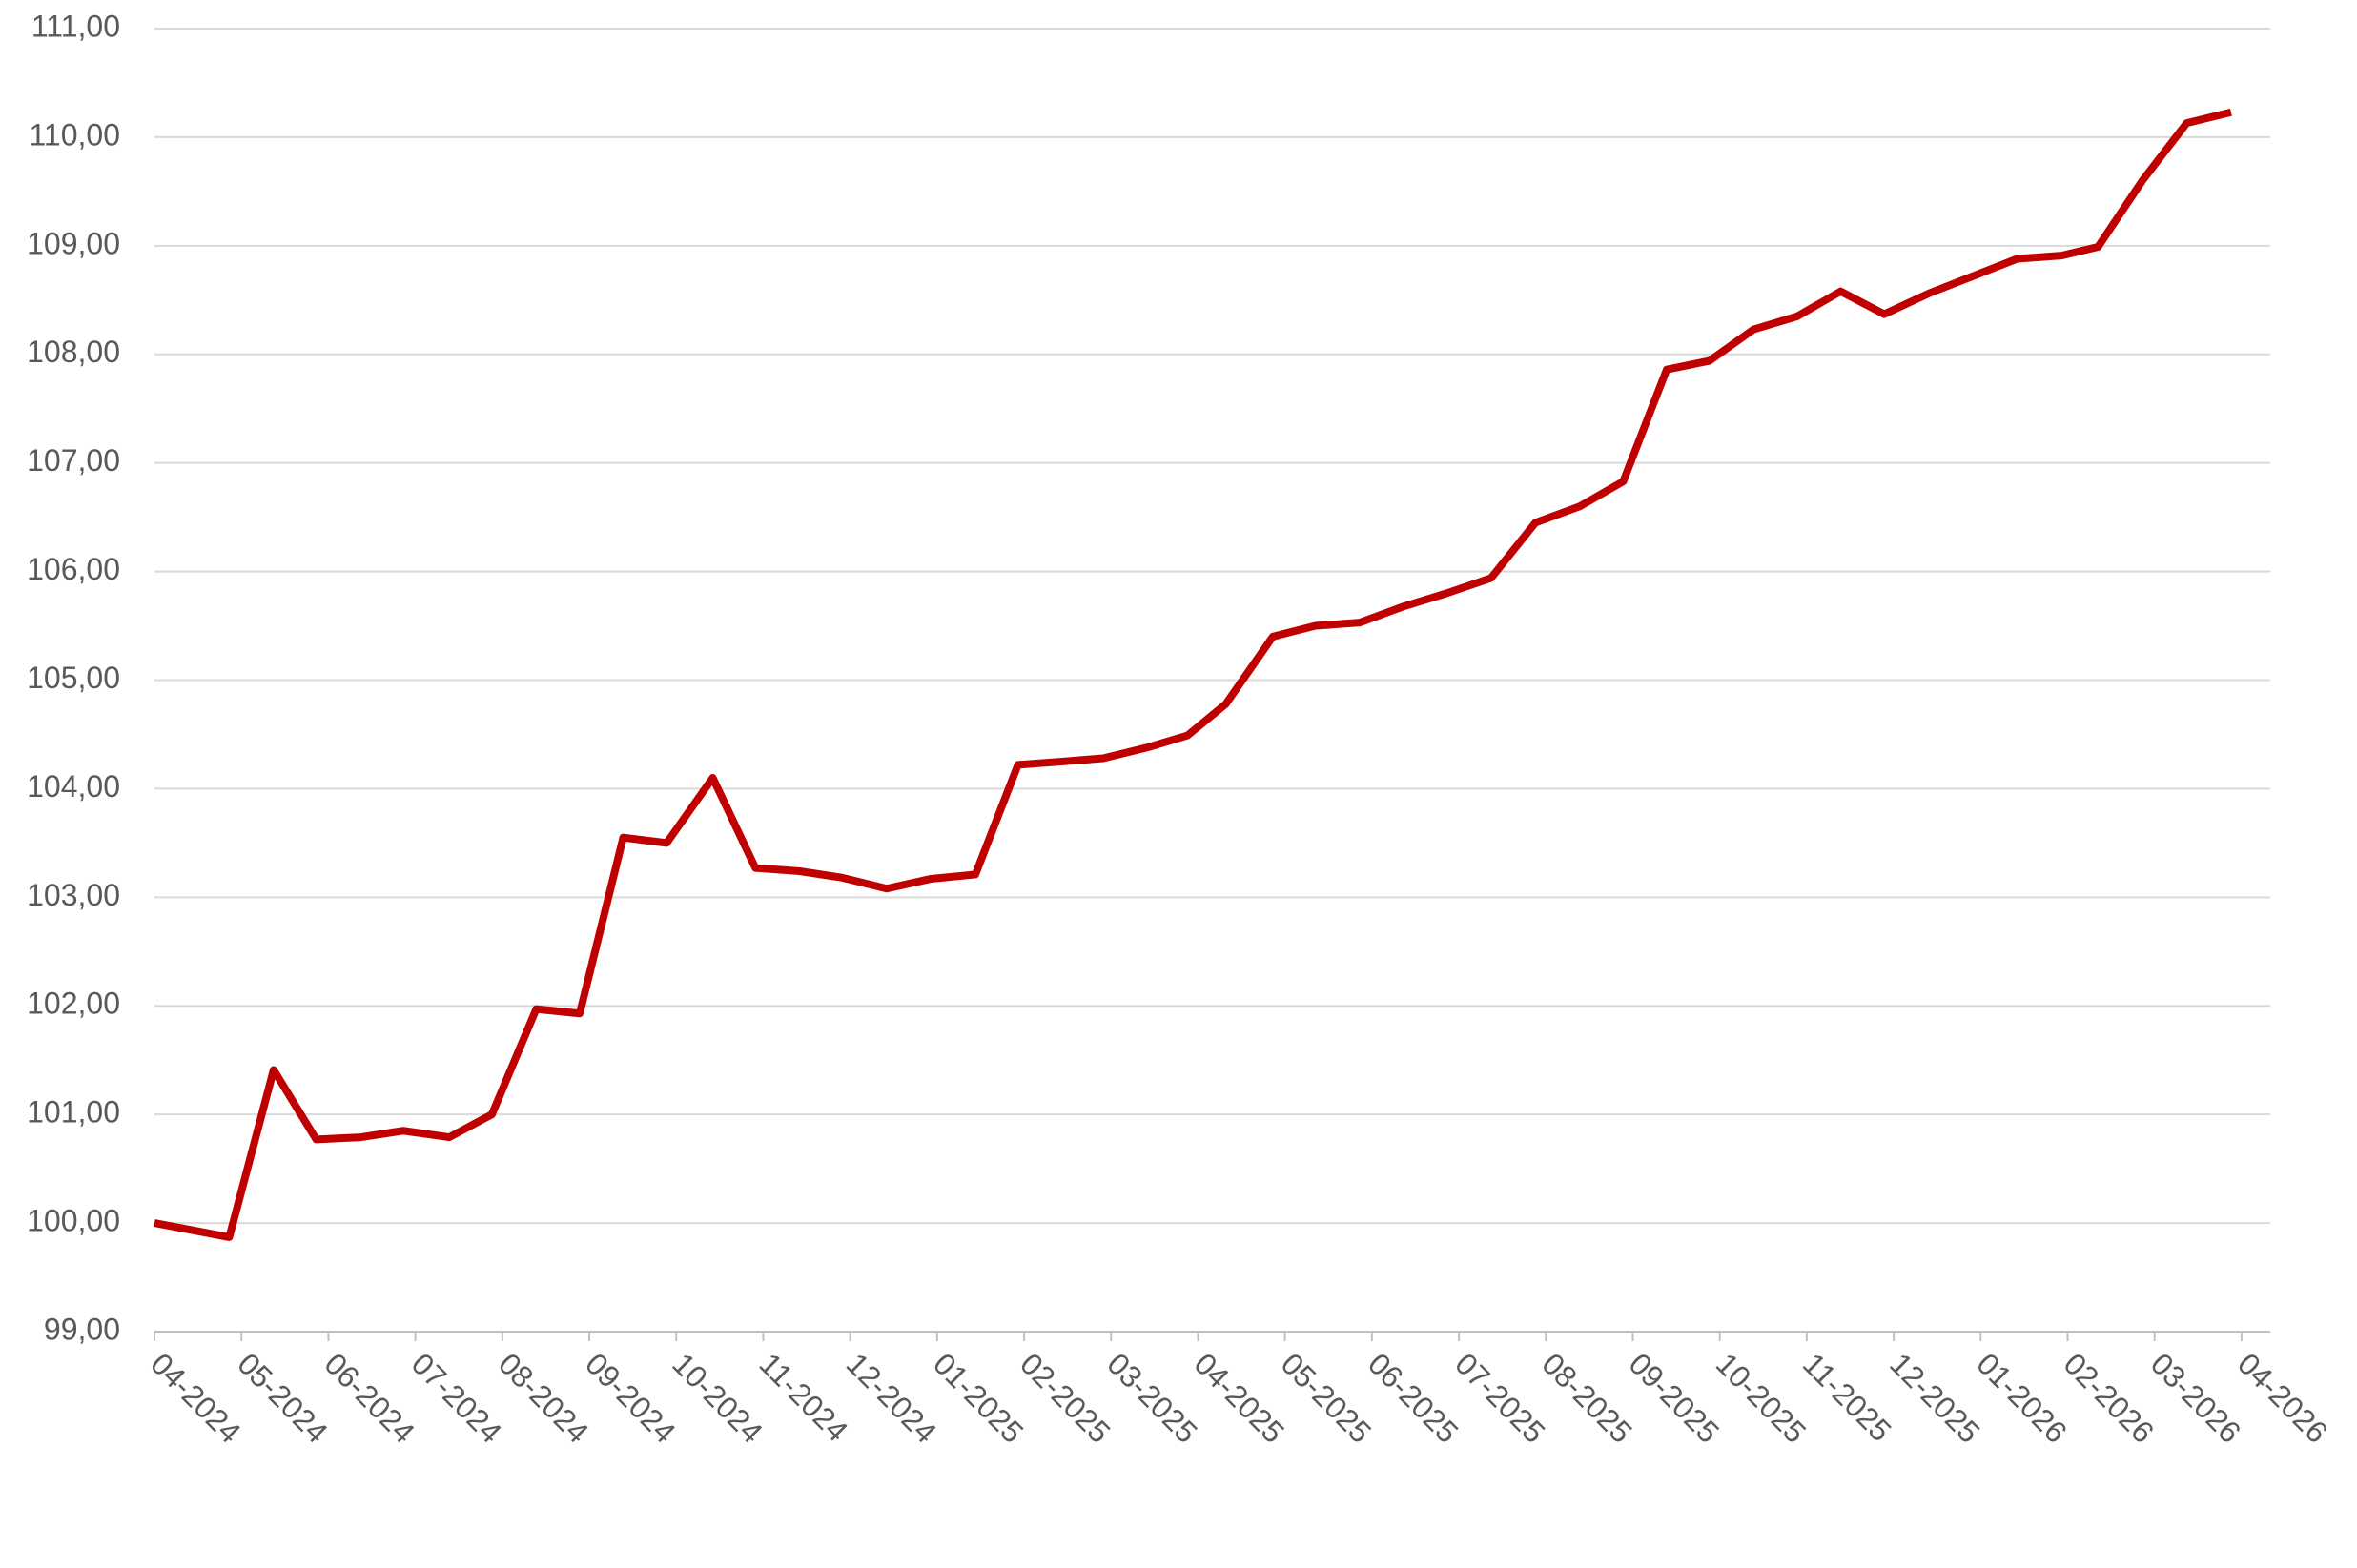  What do you see at coordinates (82, 1329) in the screenshot?
I see `y-tick-label: 99,00` at bounding box center [82, 1329].